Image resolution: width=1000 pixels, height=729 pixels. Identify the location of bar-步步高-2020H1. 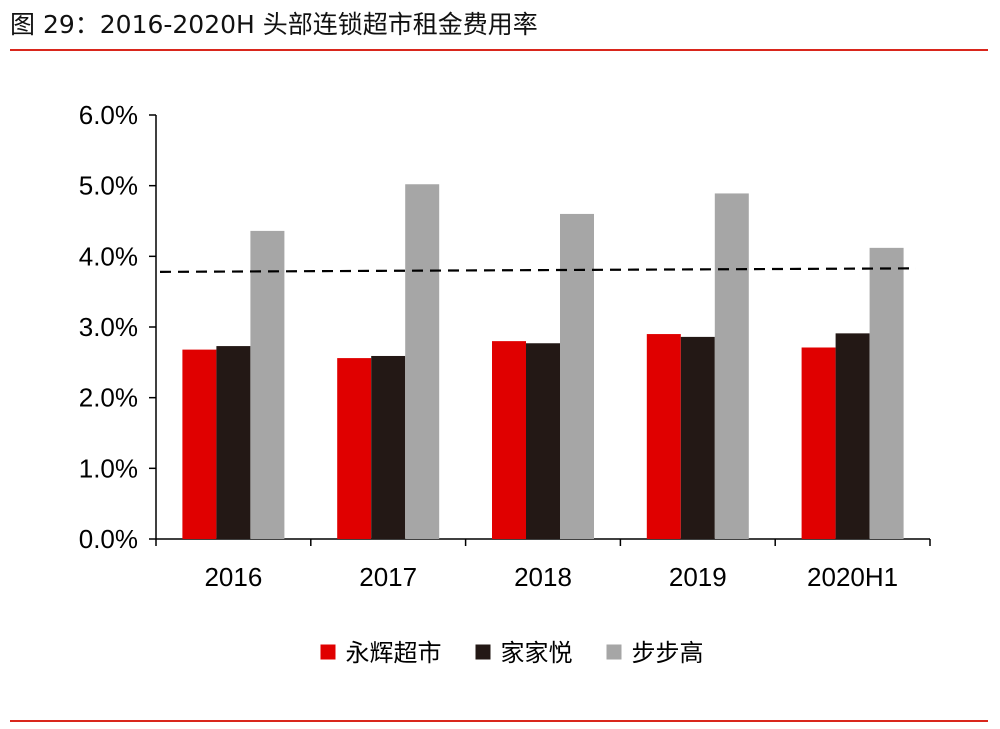
(886, 393).